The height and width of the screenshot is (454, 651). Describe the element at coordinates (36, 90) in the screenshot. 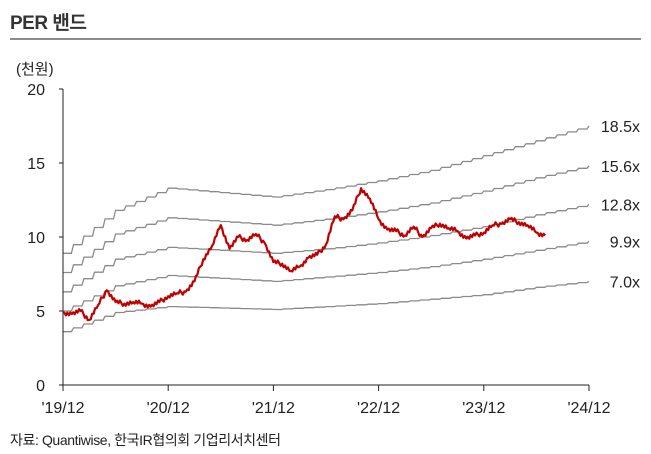

I see `y-tick-label: 20` at that location.